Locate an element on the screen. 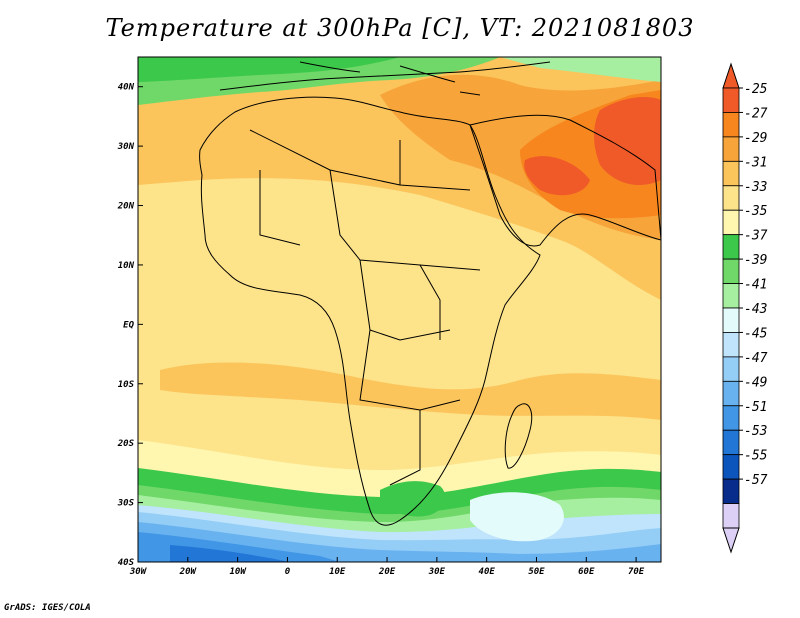 The height and width of the screenshot is (618, 800). colorbar-label: -33 is located at coordinates (755, 187).